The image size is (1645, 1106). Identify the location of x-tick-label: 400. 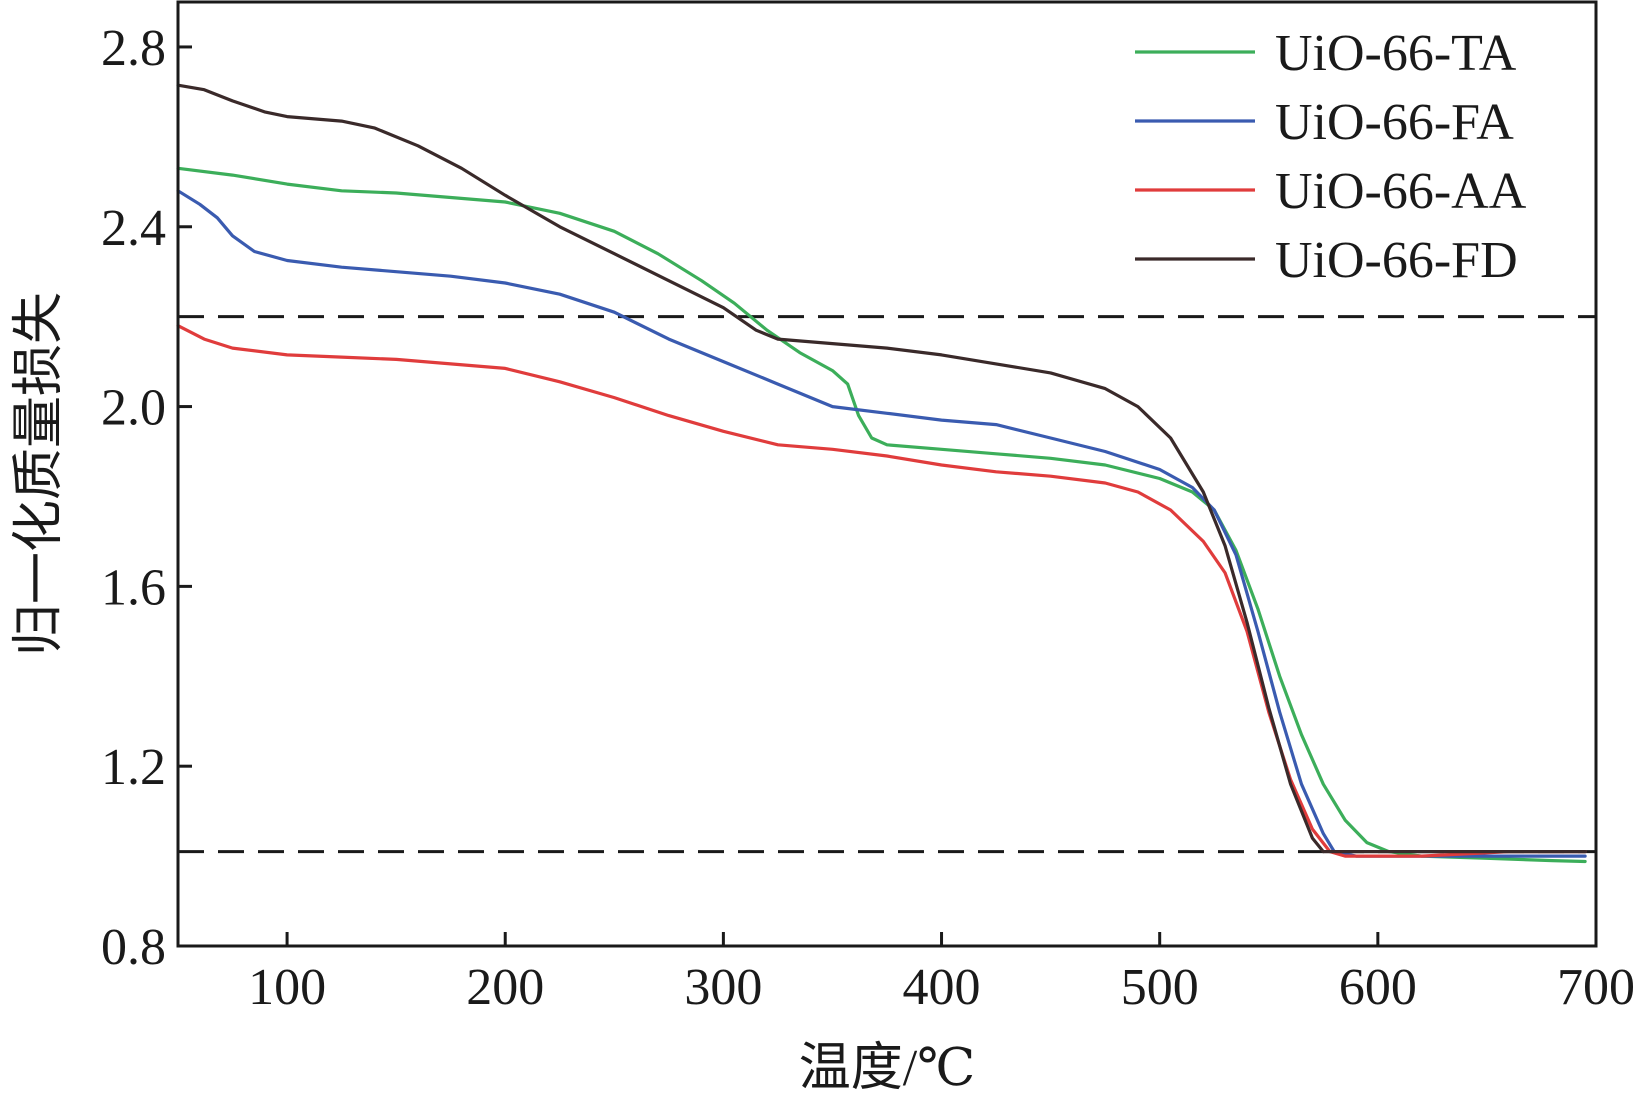
(942, 987).